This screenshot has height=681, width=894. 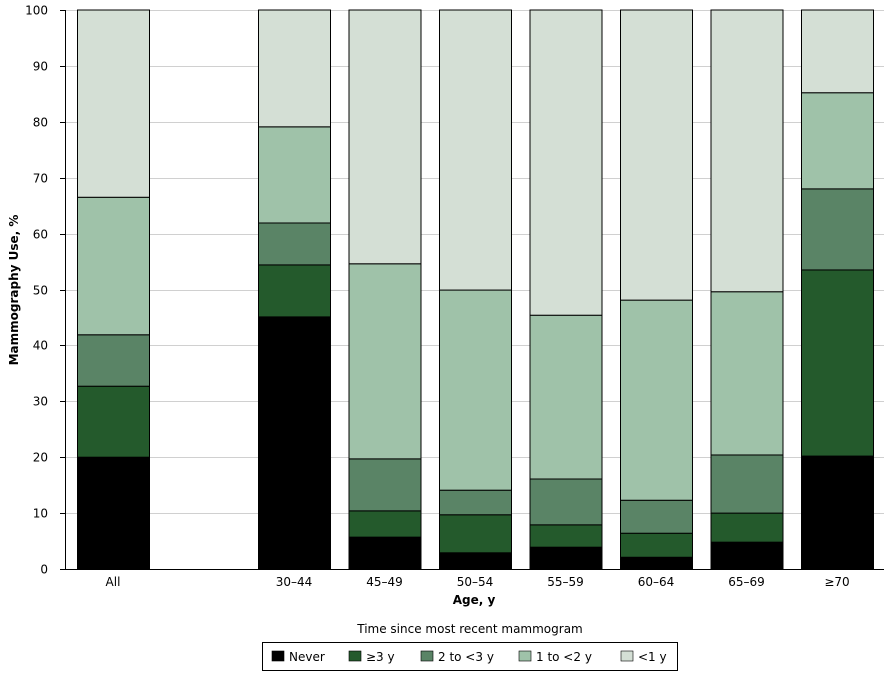 I want to click on x-tick-label: 50–54, so click(x=475, y=582).